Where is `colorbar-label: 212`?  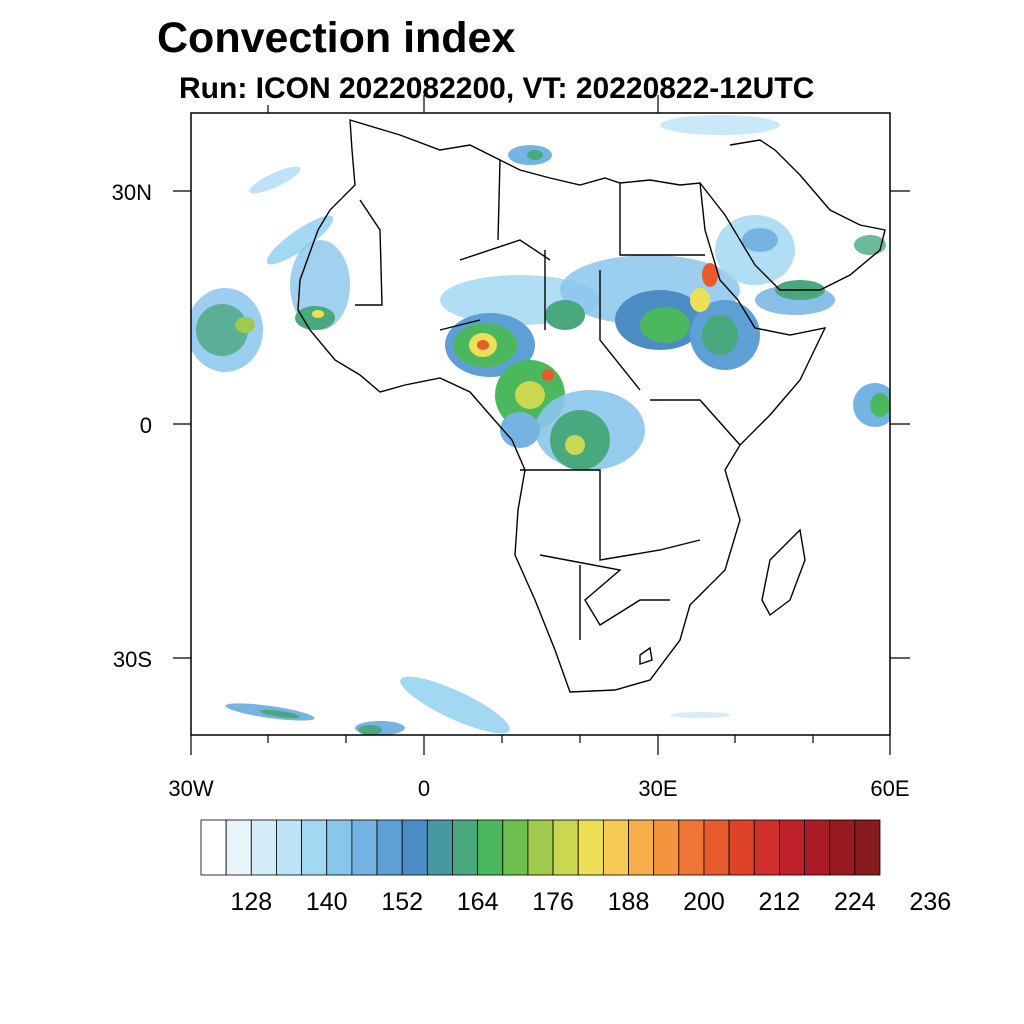
colorbar-label: 212 is located at coordinates (779, 902).